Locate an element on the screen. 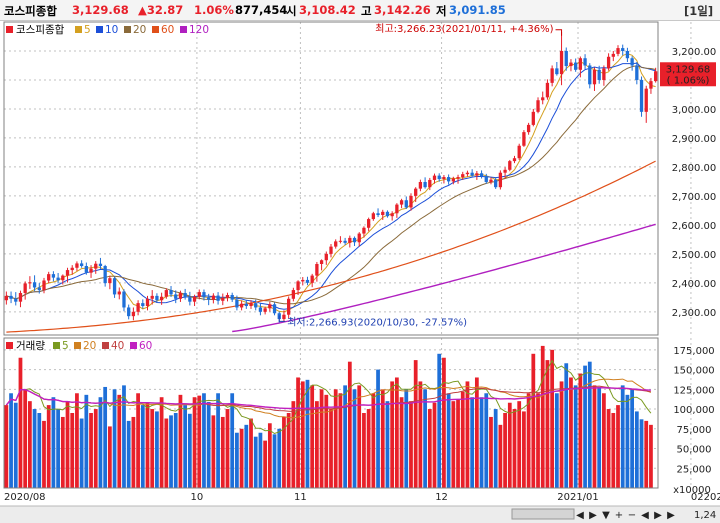  next-icon: ▶ is located at coordinates (658, 515).